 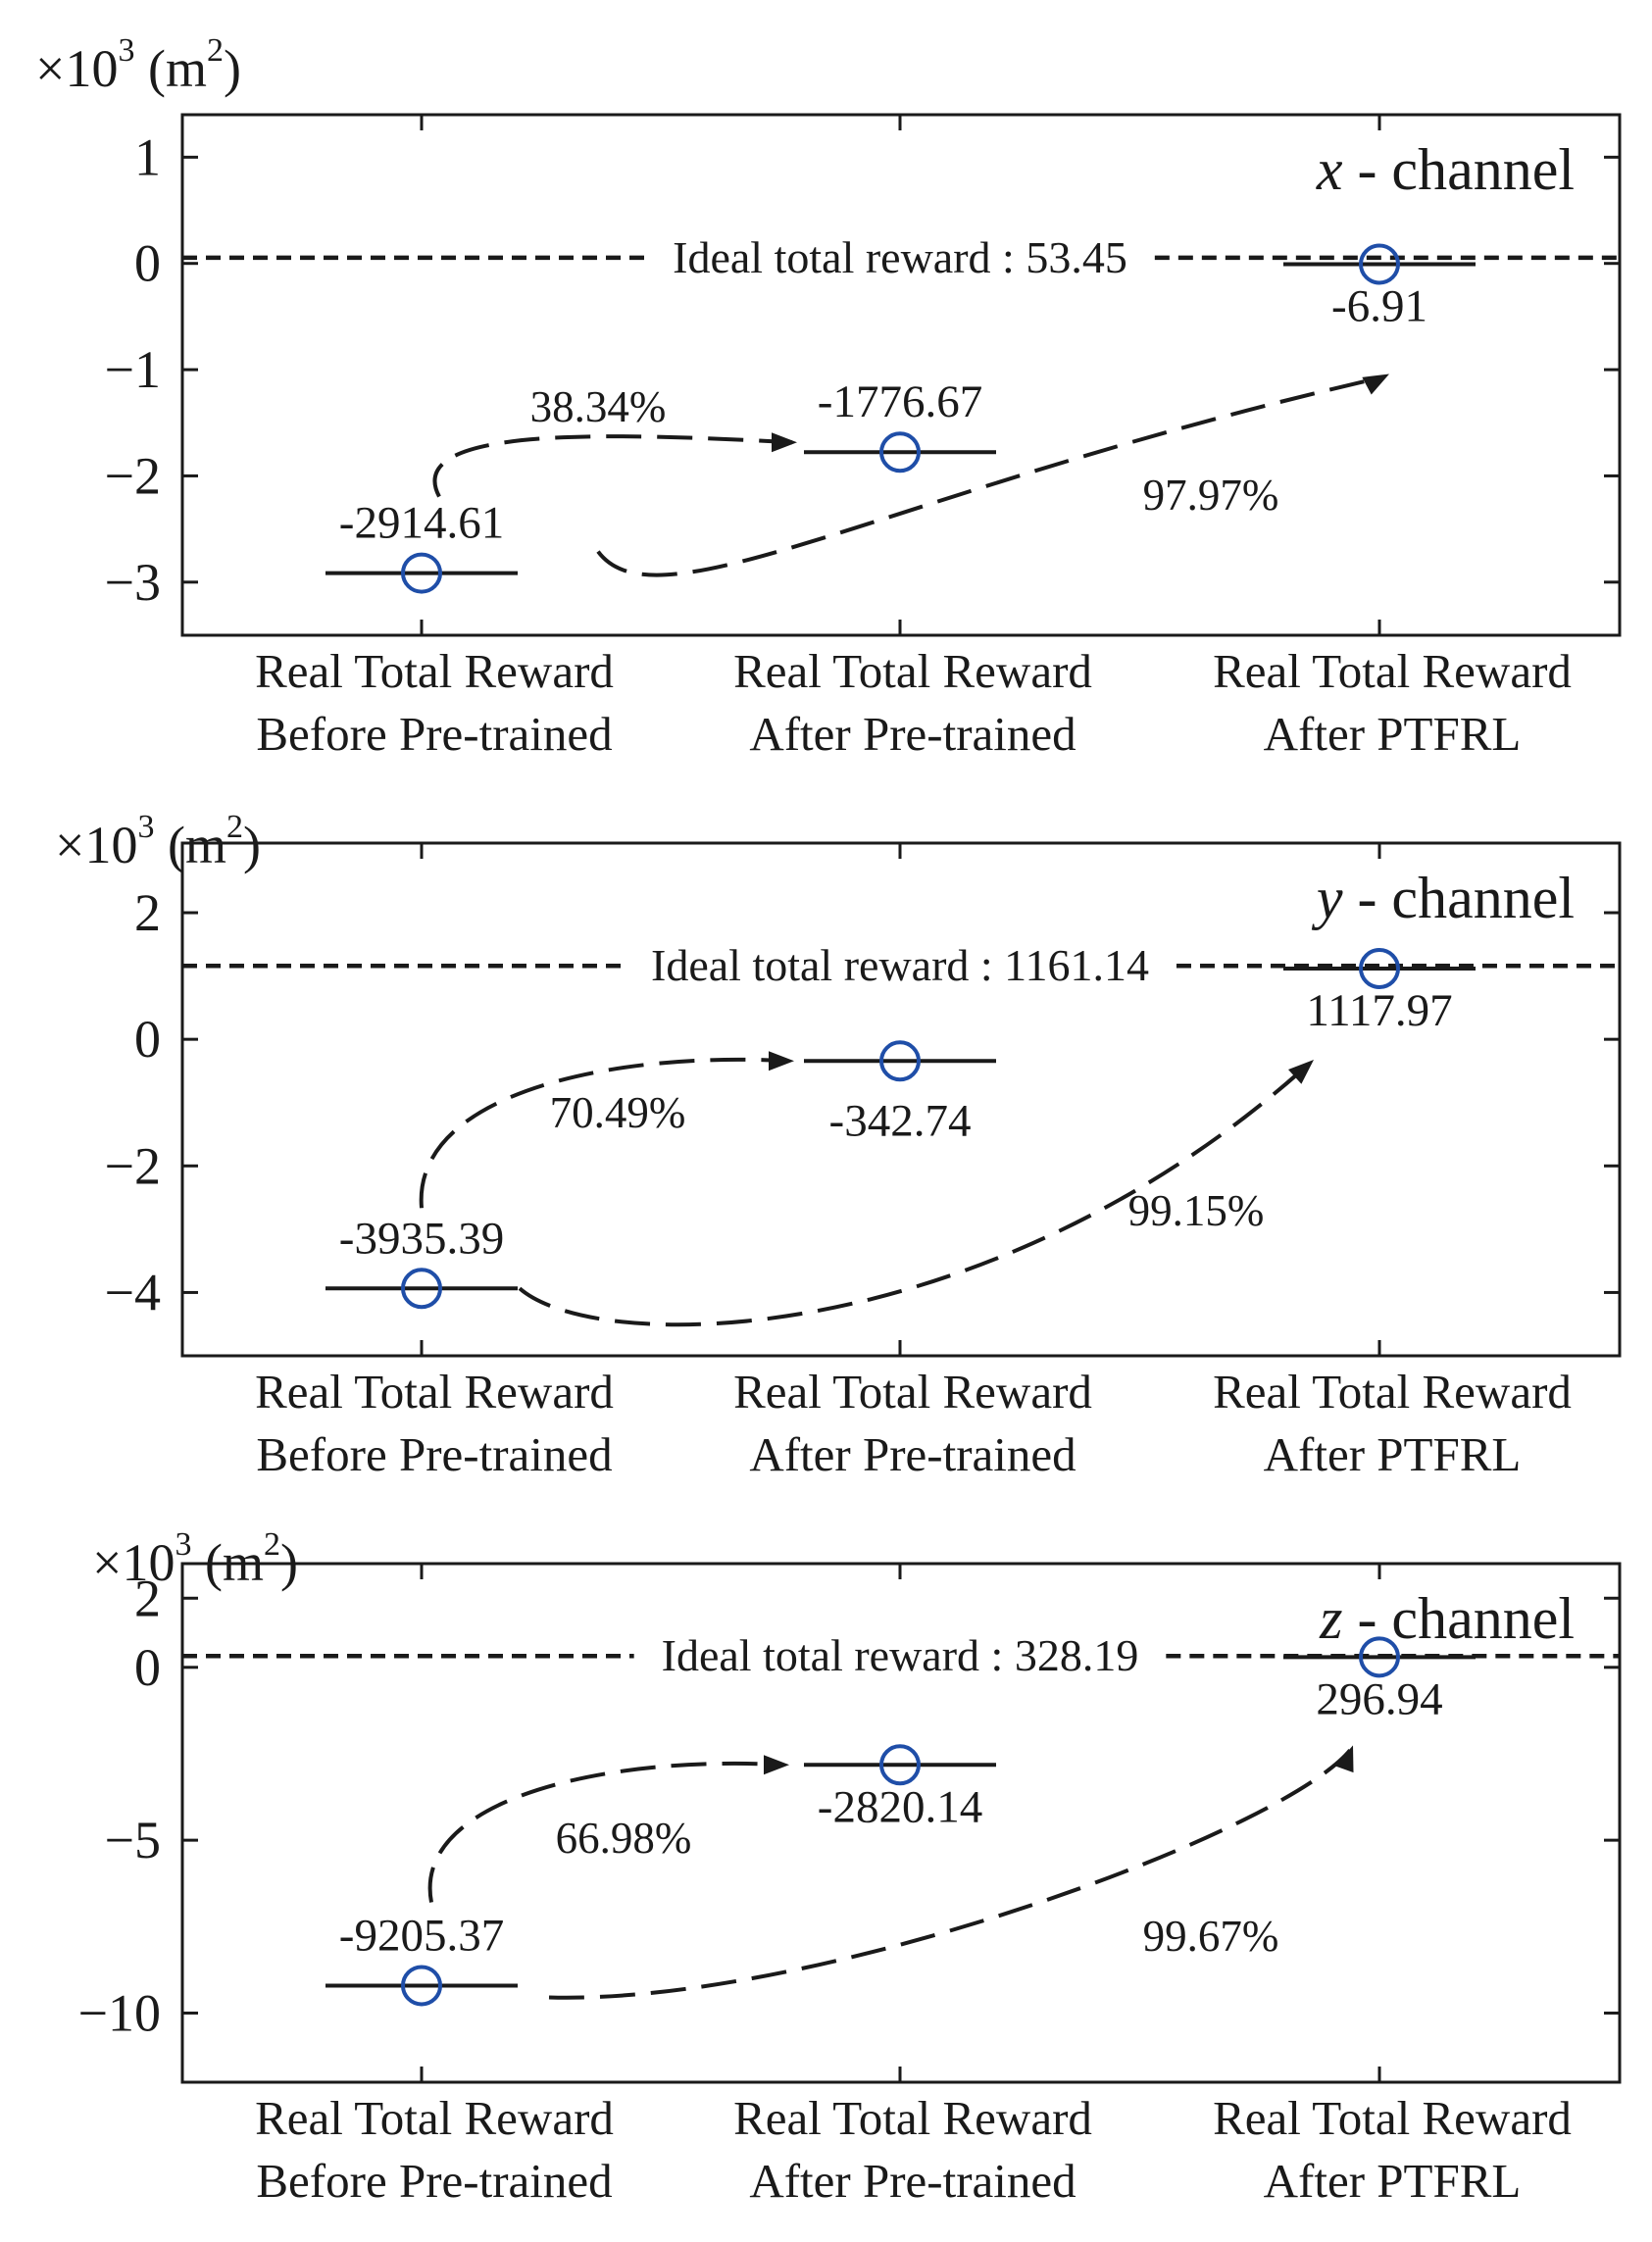 What do you see at coordinates (1379, 1010) in the screenshot?
I see `reward-value-label: 1117.97` at bounding box center [1379, 1010].